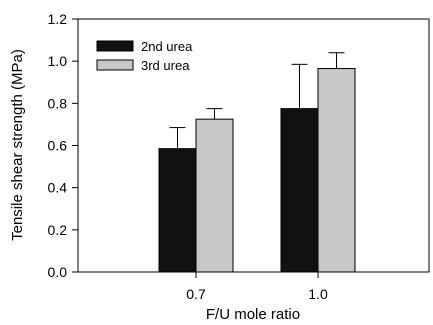  Describe the element at coordinates (58, 61) in the screenshot. I see `y-tick-label: 1.0` at that location.